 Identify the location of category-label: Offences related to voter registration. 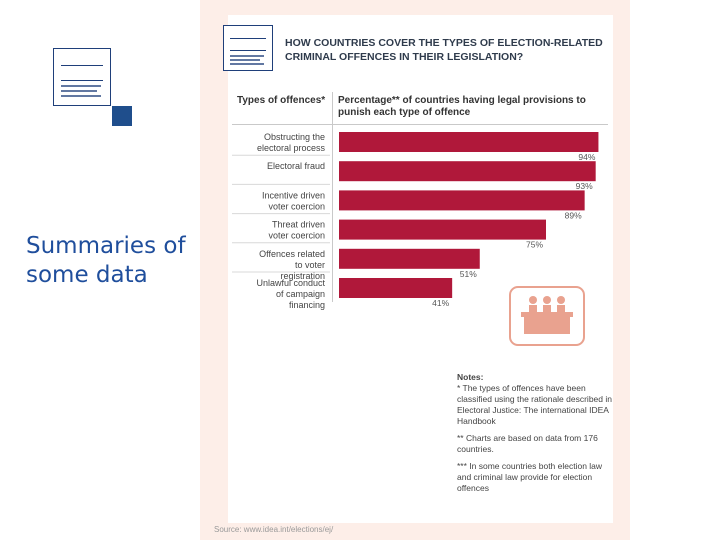
(292, 265).